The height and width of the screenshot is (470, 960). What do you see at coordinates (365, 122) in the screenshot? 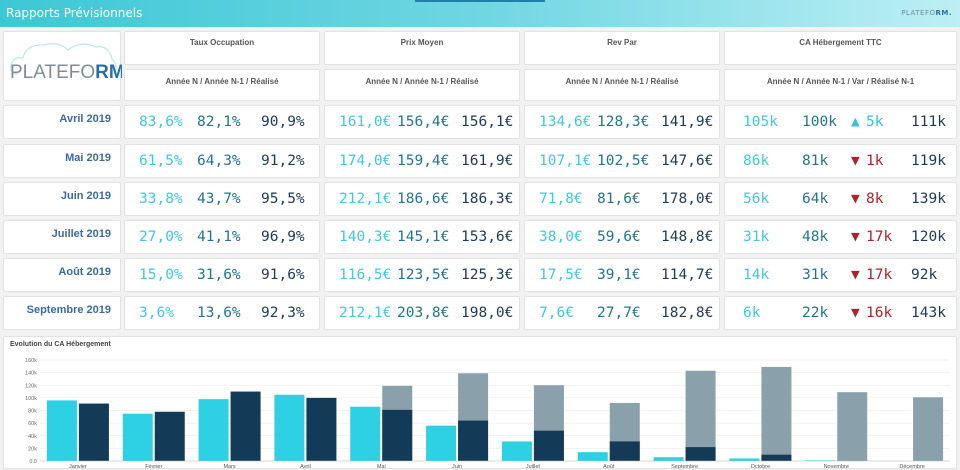
I see `prix-moyen-annee-n: 161,0€` at bounding box center [365, 122].